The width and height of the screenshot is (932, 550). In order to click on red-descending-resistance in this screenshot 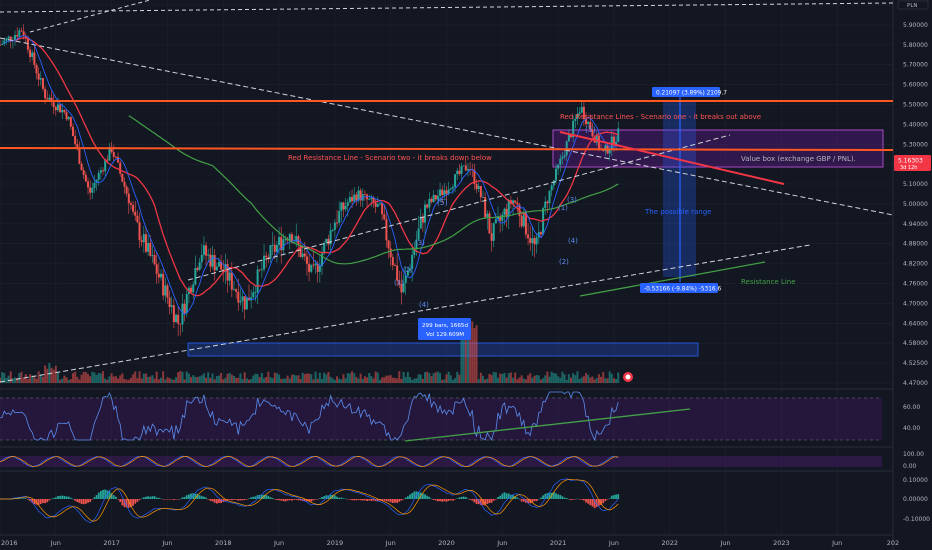, I will do `click(672, 158)`.